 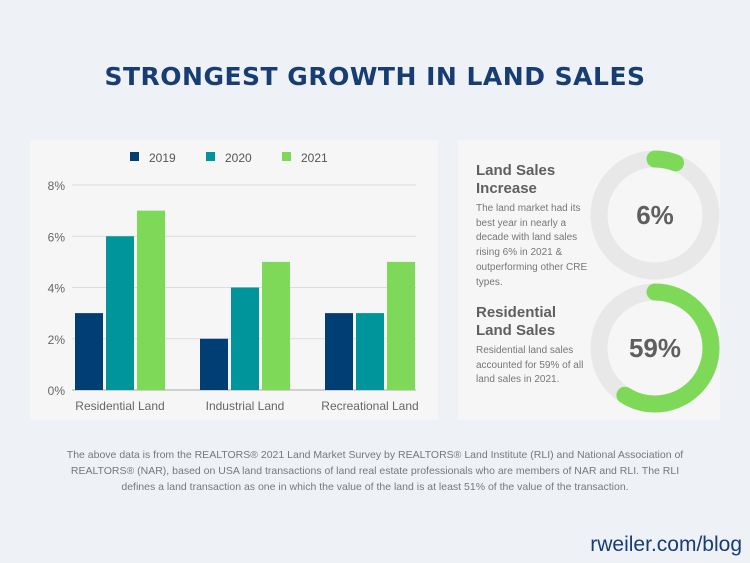 What do you see at coordinates (57, 186) in the screenshot?
I see `y-tick-label: 8%` at bounding box center [57, 186].